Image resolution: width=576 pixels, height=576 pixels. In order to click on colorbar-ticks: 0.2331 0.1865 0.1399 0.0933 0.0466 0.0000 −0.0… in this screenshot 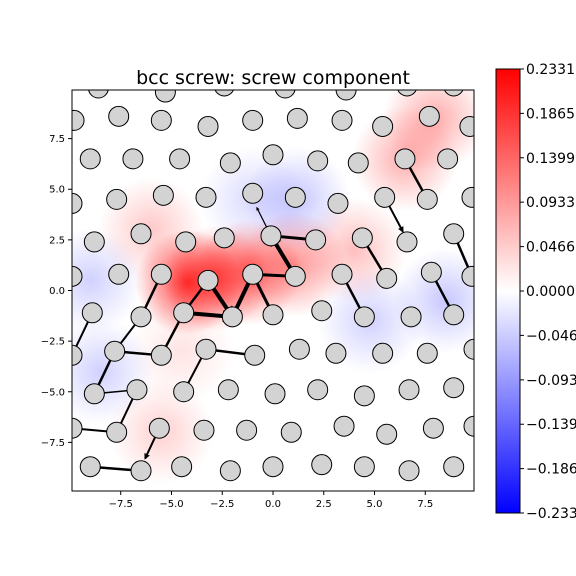, I will do `click(548, 292)`.